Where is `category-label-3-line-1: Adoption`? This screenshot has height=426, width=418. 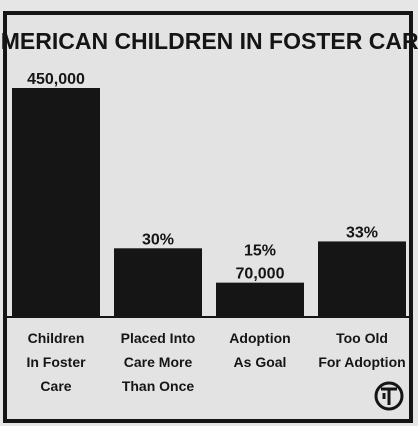
category-label-3-line-1: Adoption is located at coordinates (259, 338).